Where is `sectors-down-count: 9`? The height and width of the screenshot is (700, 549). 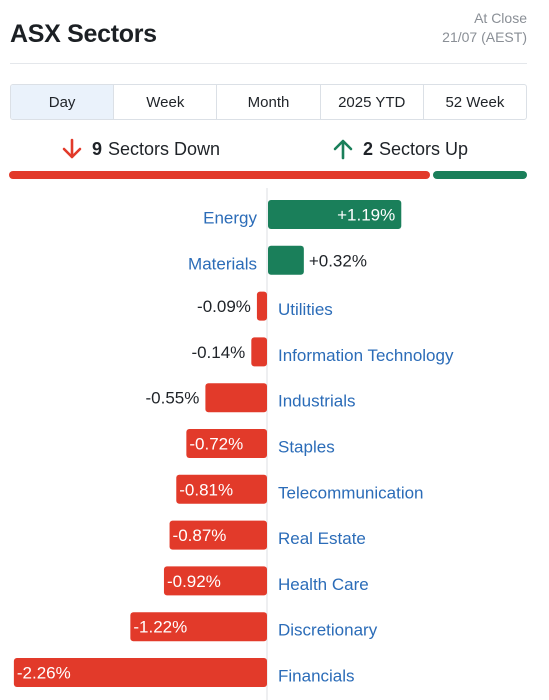
sectors-down-count: 9 is located at coordinates (97, 148).